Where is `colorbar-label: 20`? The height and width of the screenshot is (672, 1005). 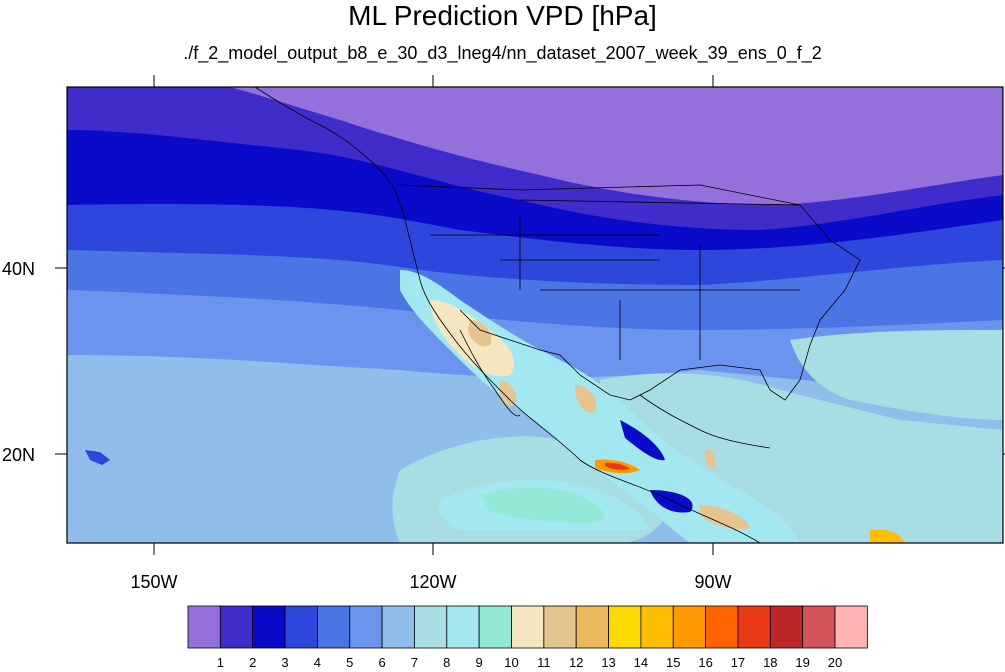
colorbar-label: 20 is located at coordinates (835, 662).